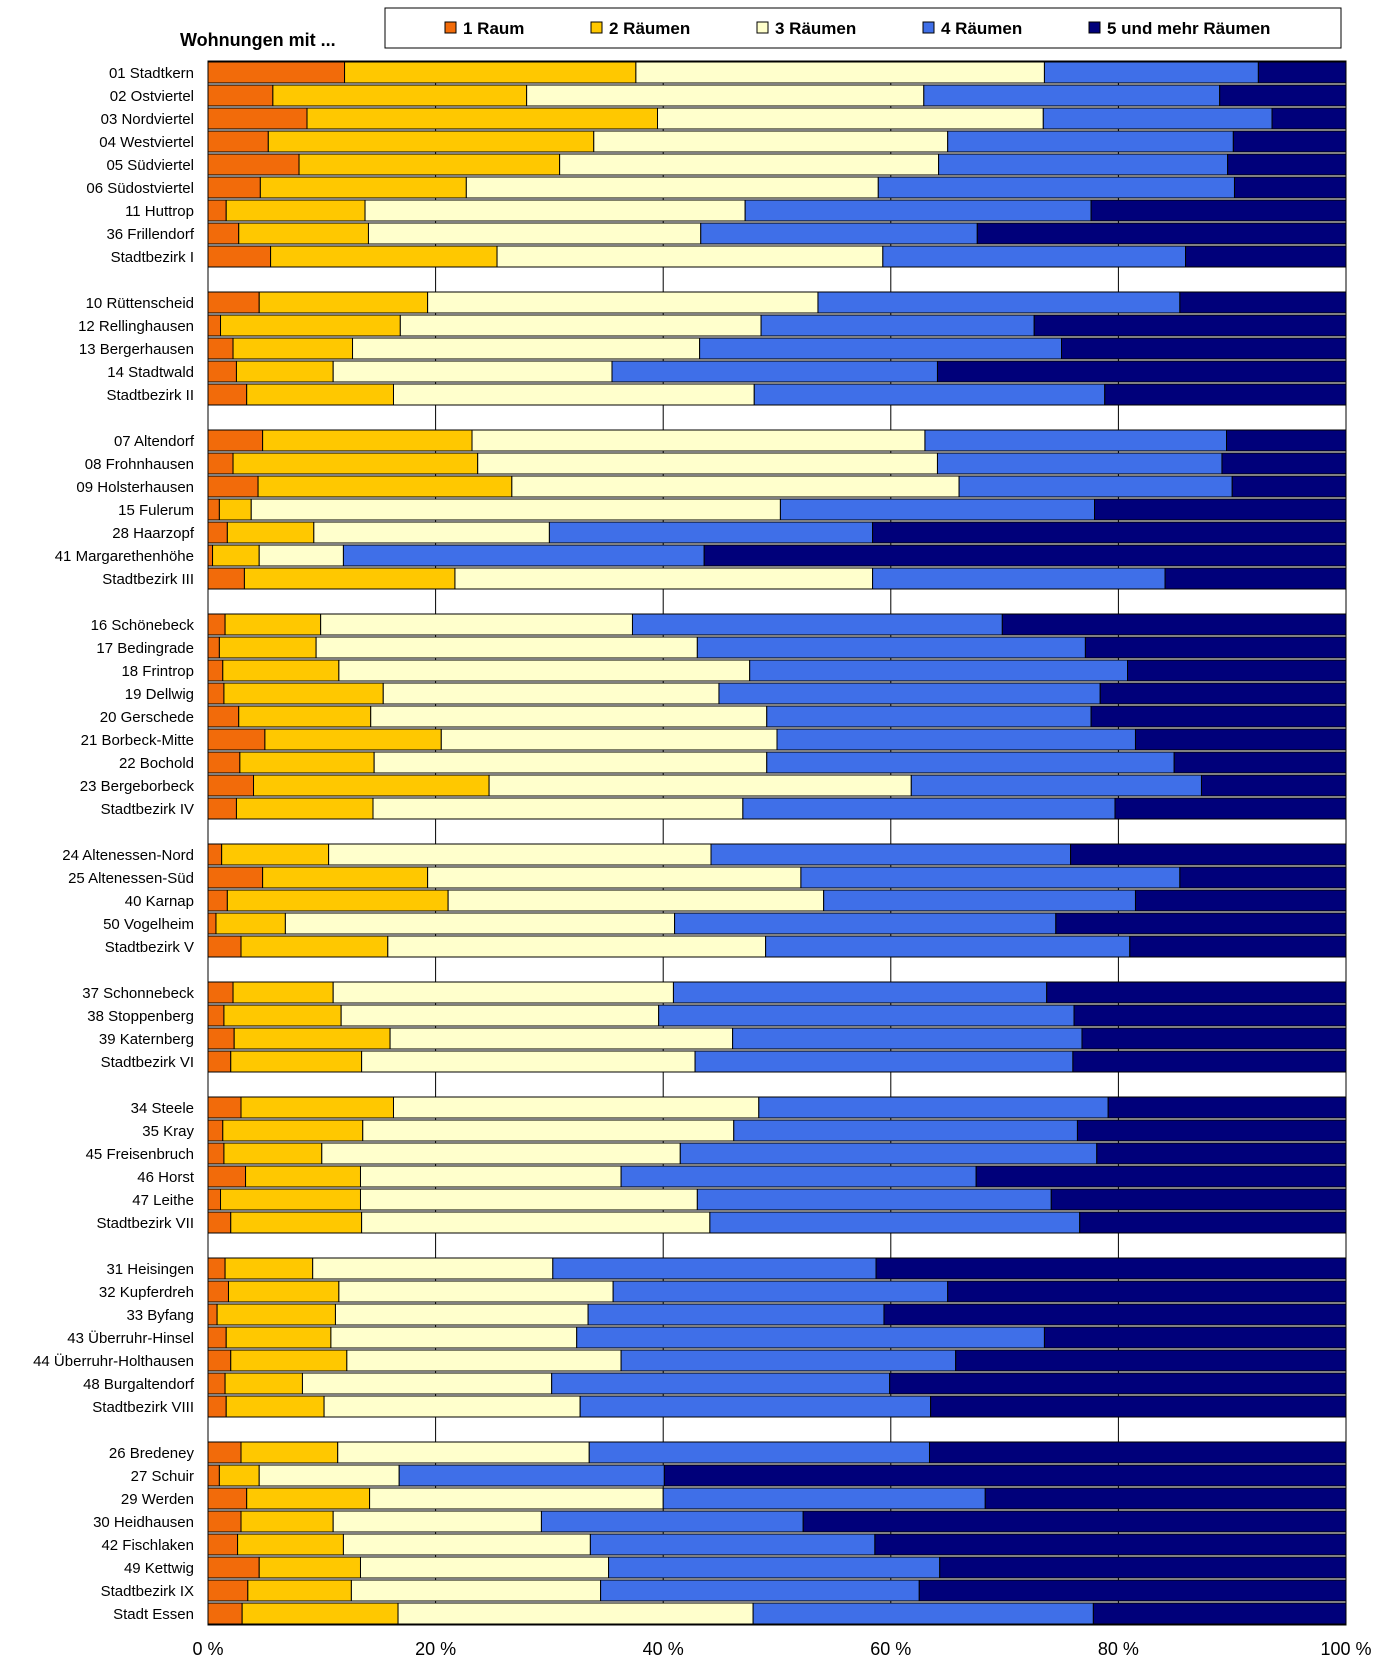 Image resolution: width=1377 pixels, height=1656 pixels. I want to click on category-label: Stadtbezirk VI, so click(147, 1062).